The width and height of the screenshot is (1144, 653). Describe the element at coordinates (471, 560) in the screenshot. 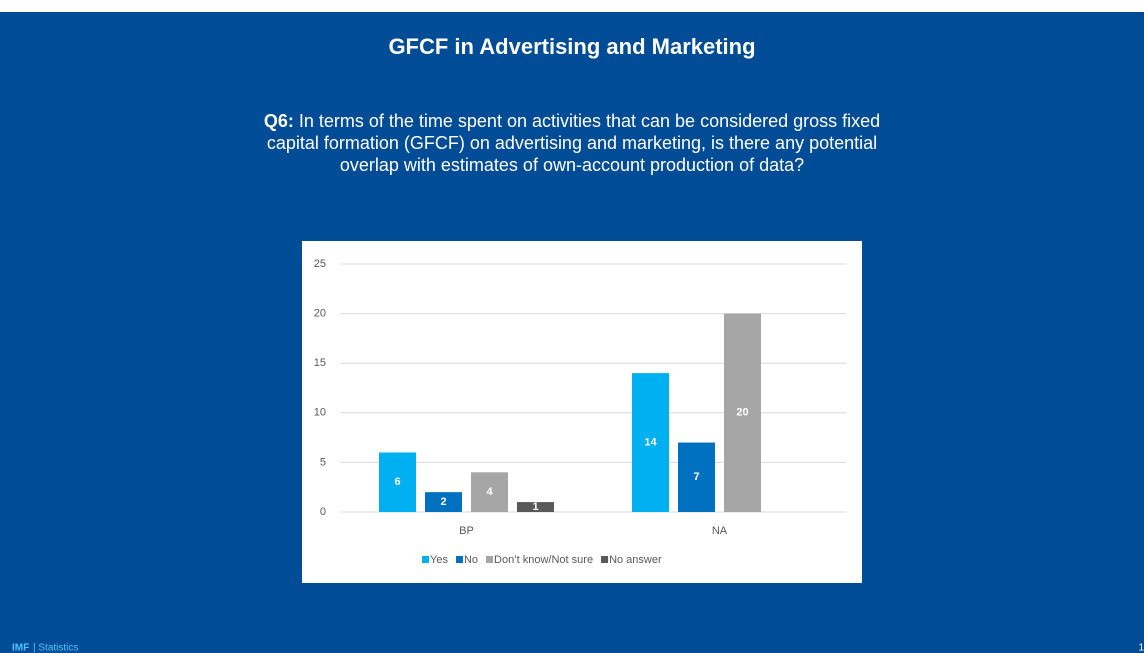

I see `legend-label: No` at that location.